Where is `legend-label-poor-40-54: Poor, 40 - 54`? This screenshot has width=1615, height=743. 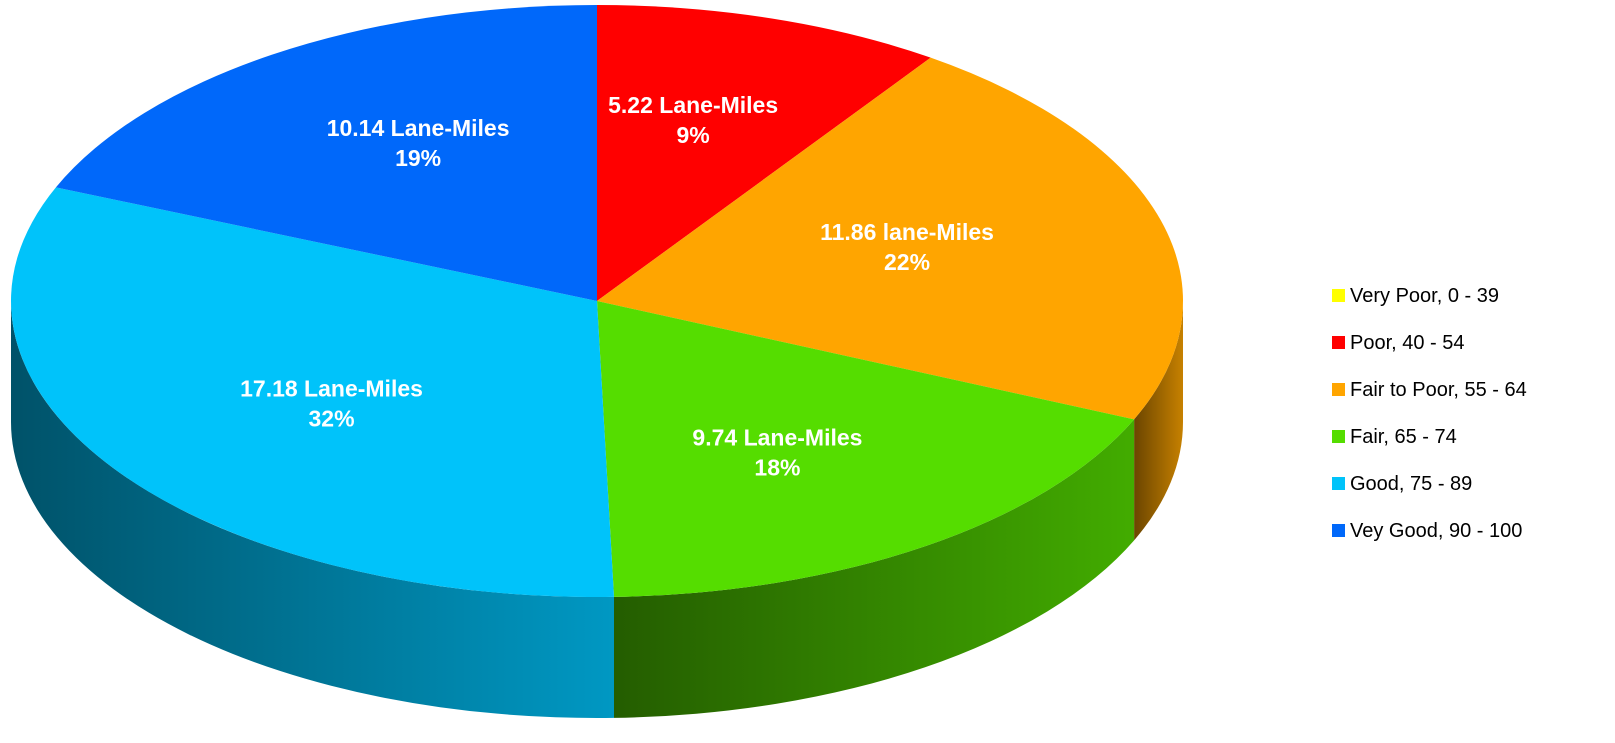 legend-label-poor-40-54: Poor, 40 - 54 is located at coordinates (1407, 343).